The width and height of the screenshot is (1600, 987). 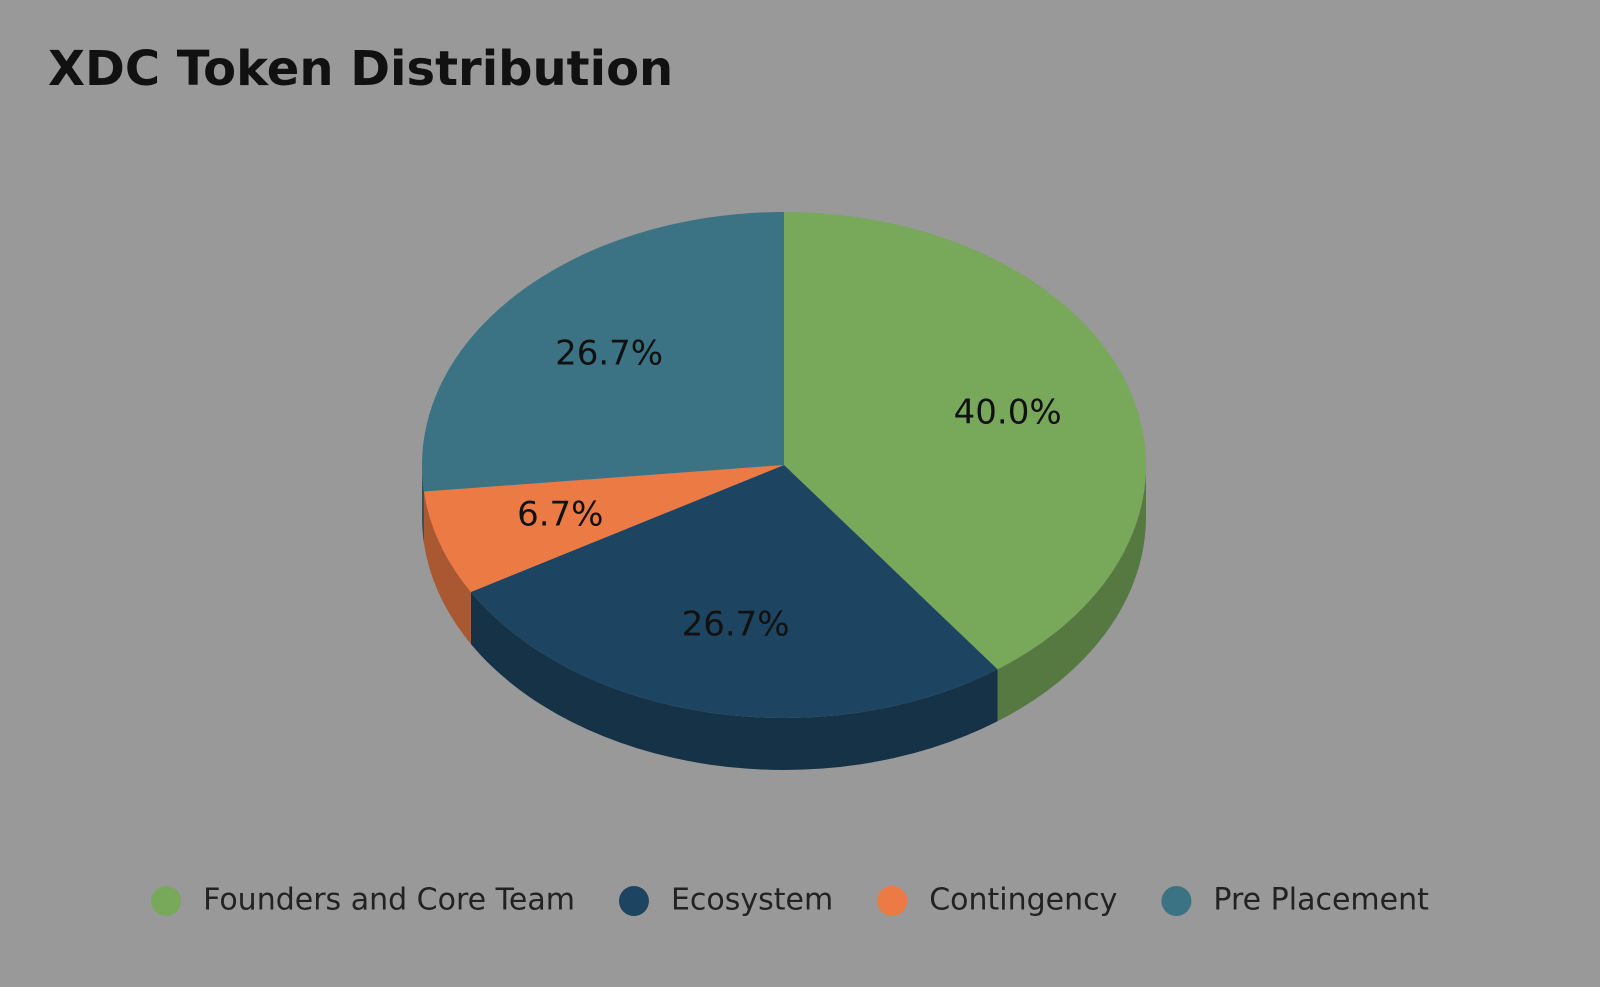 What do you see at coordinates (752, 900) in the screenshot?
I see `legend-label: Ecosystem` at bounding box center [752, 900].